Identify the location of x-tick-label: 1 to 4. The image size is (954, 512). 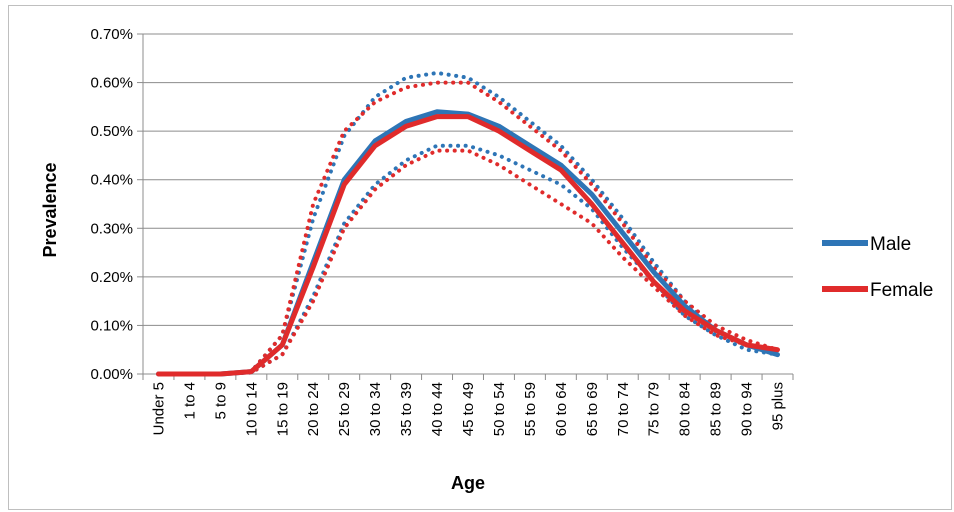
(189, 401).